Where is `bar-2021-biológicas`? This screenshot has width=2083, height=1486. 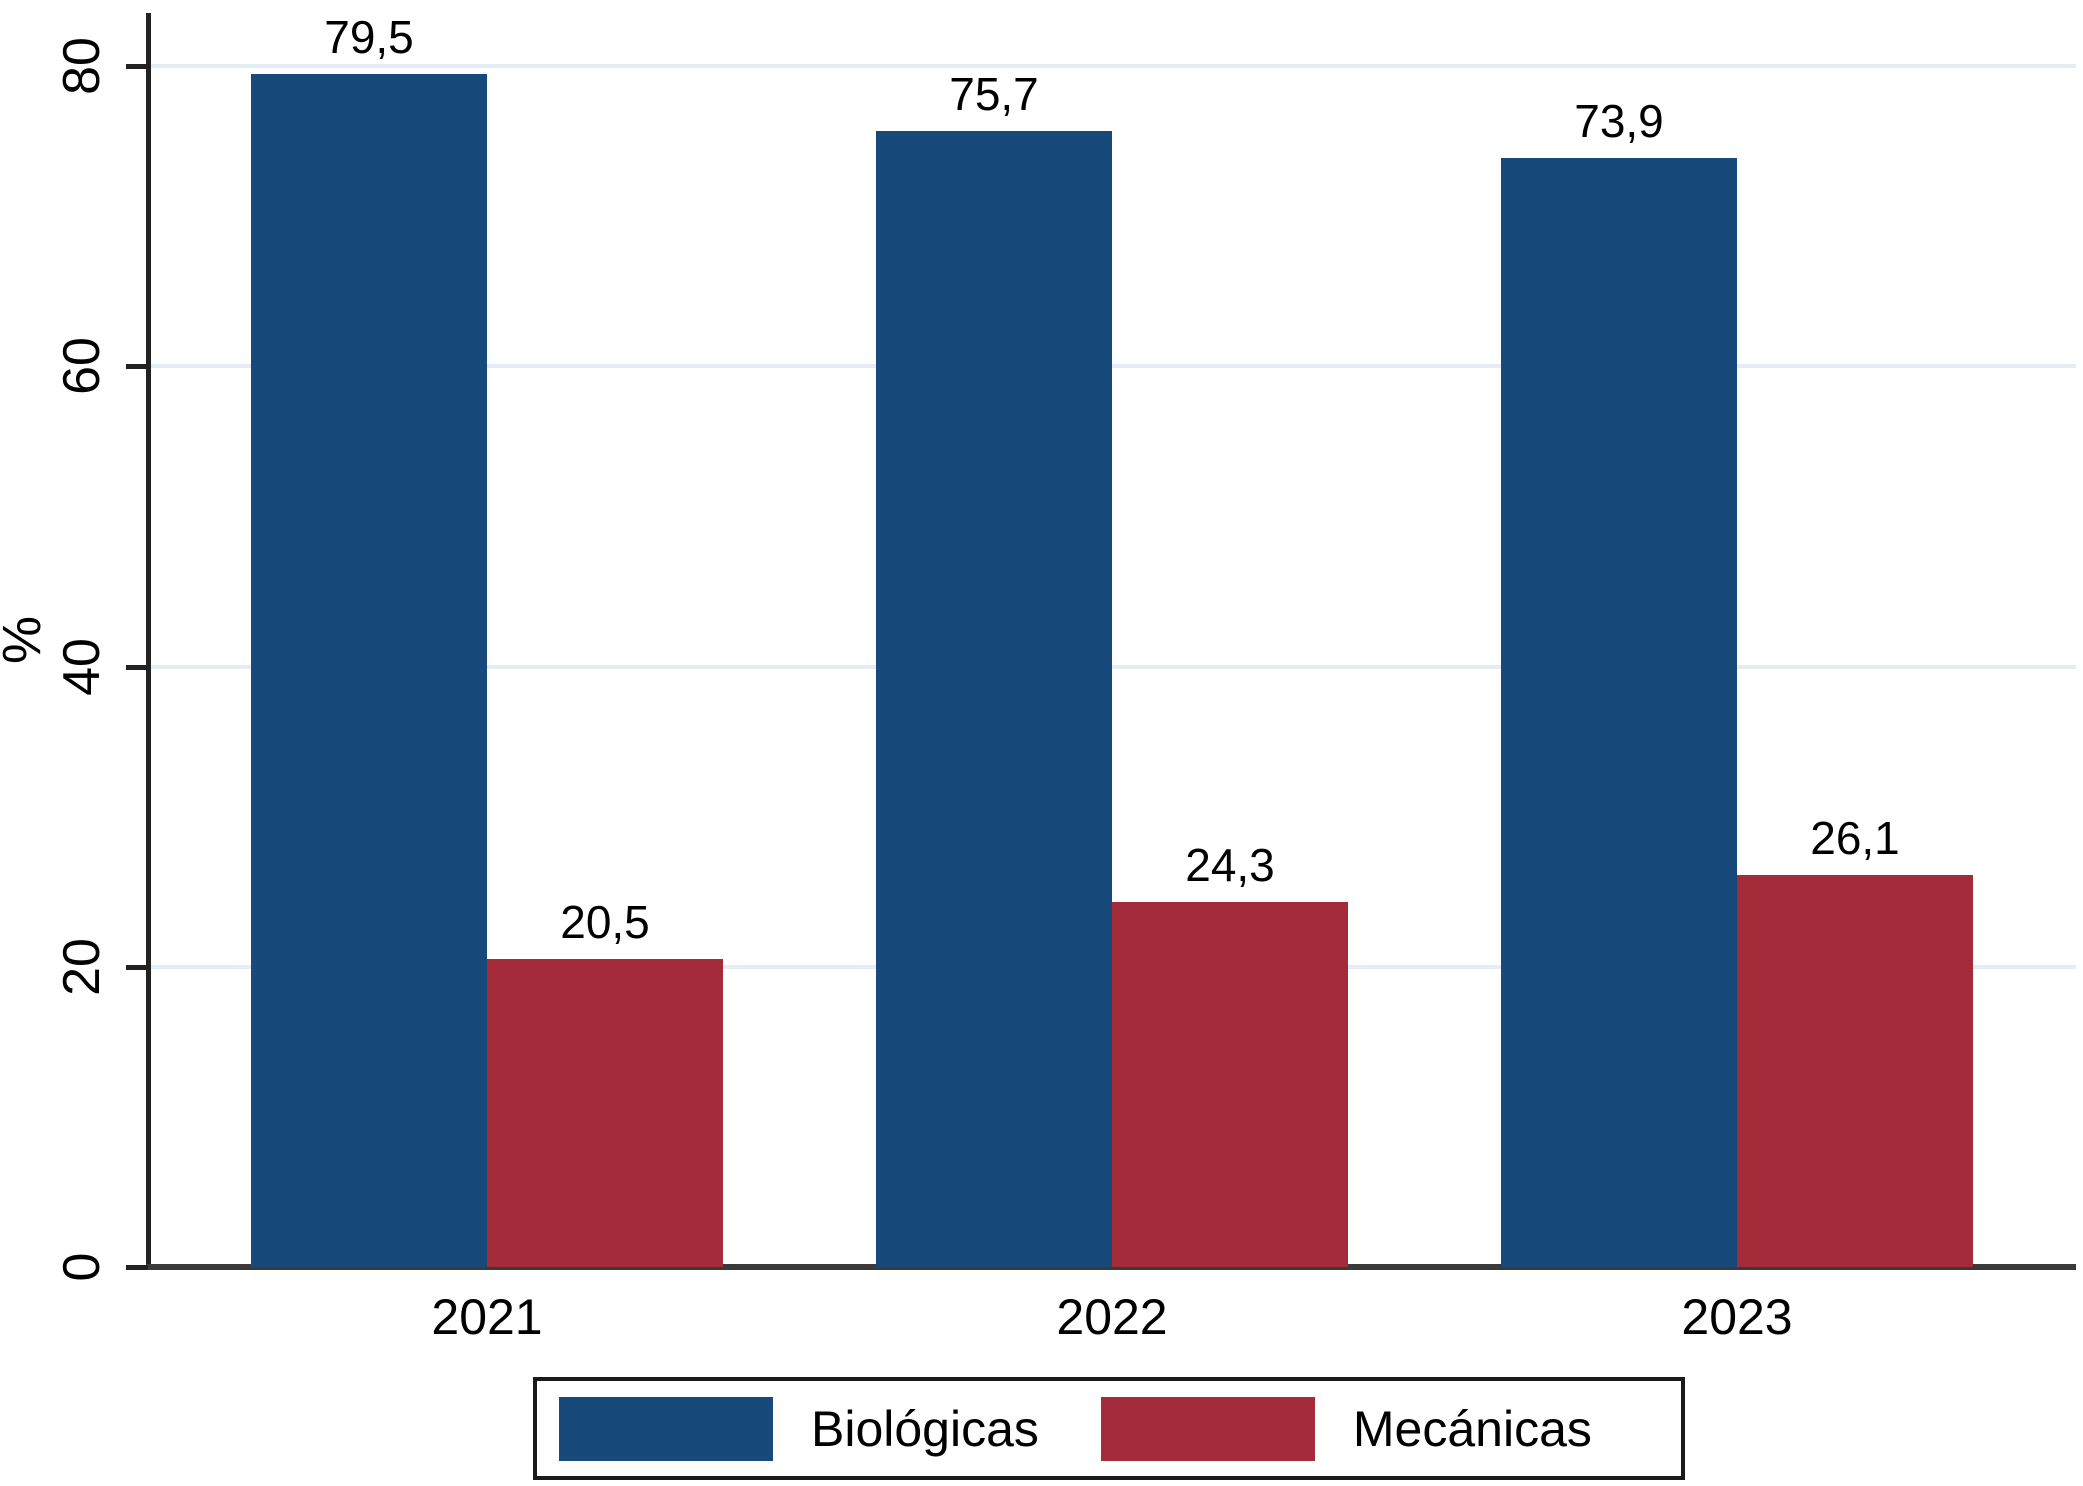 bar-2021-biológicas is located at coordinates (369, 670).